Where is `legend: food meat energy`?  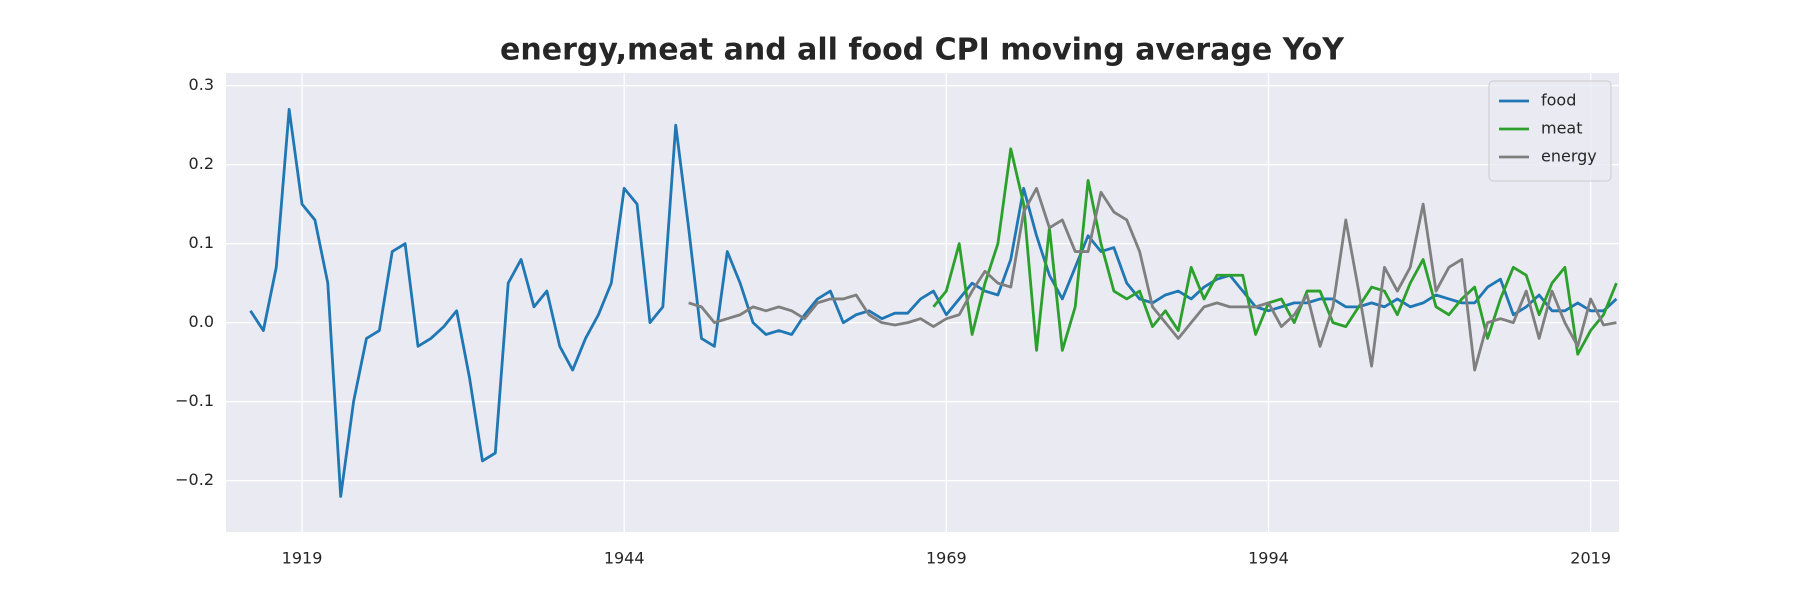
legend: food meat energy is located at coordinates (1550, 131).